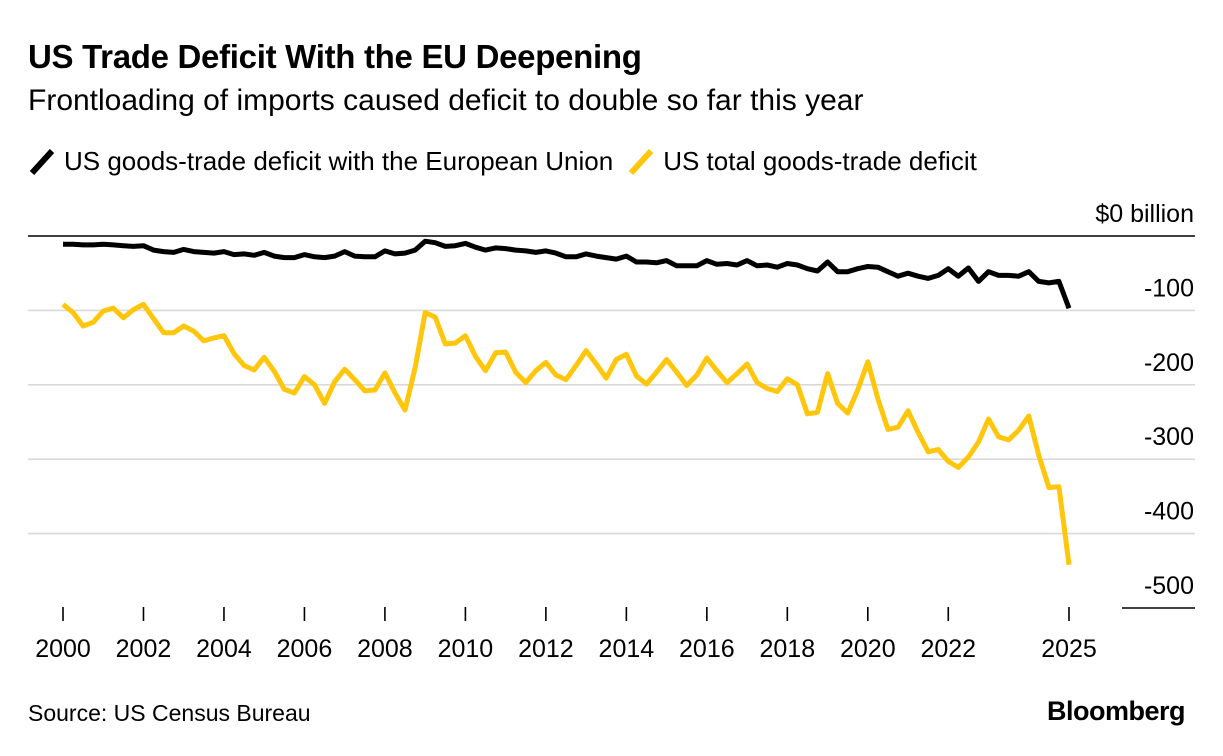 The height and width of the screenshot is (756, 1223). What do you see at coordinates (641, 161) in the screenshot?
I see `legend-swatch-total` at bounding box center [641, 161].